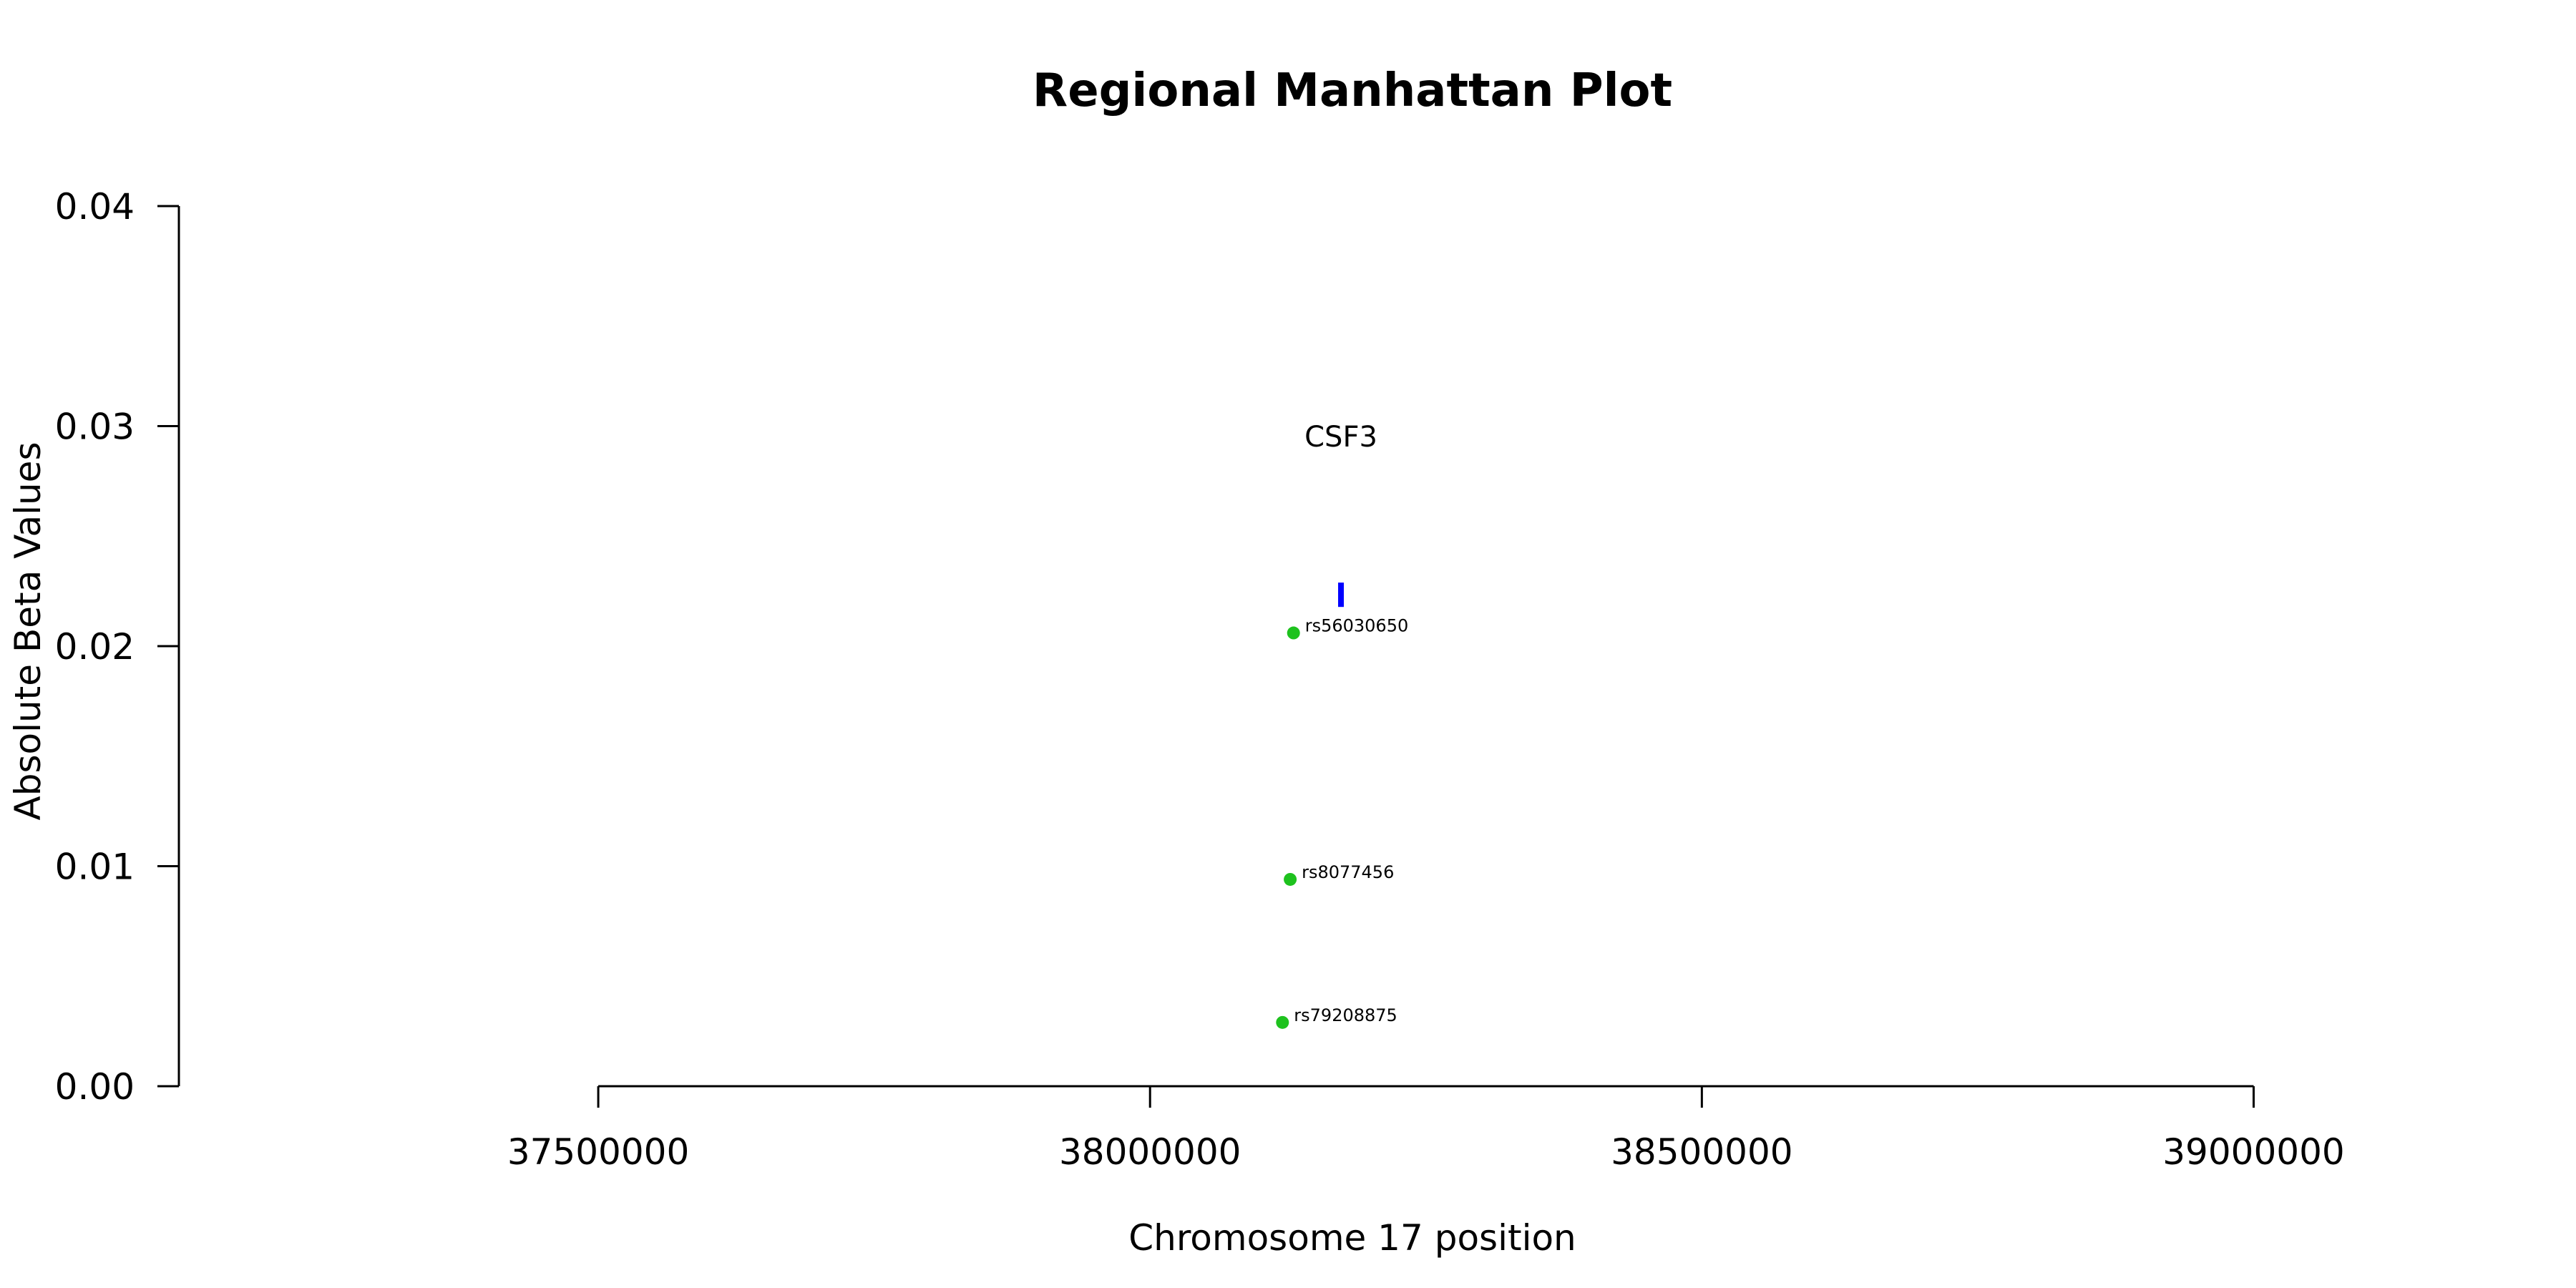 This screenshot has height=1288, width=2576. What do you see at coordinates (1348, 872) in the screenshot?
I see `snp-label: rs8077456` at bounding box center [1348, 872].